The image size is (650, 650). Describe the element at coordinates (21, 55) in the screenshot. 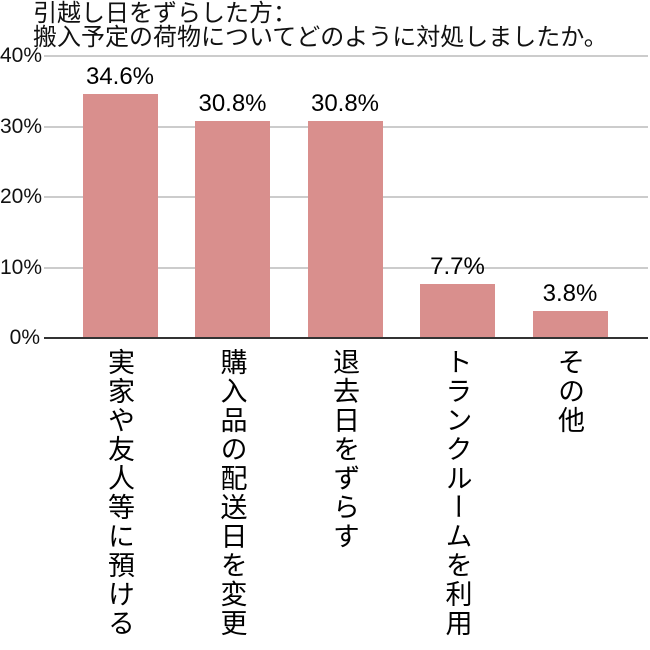

I see `y-tick-label: 40%` at that location.